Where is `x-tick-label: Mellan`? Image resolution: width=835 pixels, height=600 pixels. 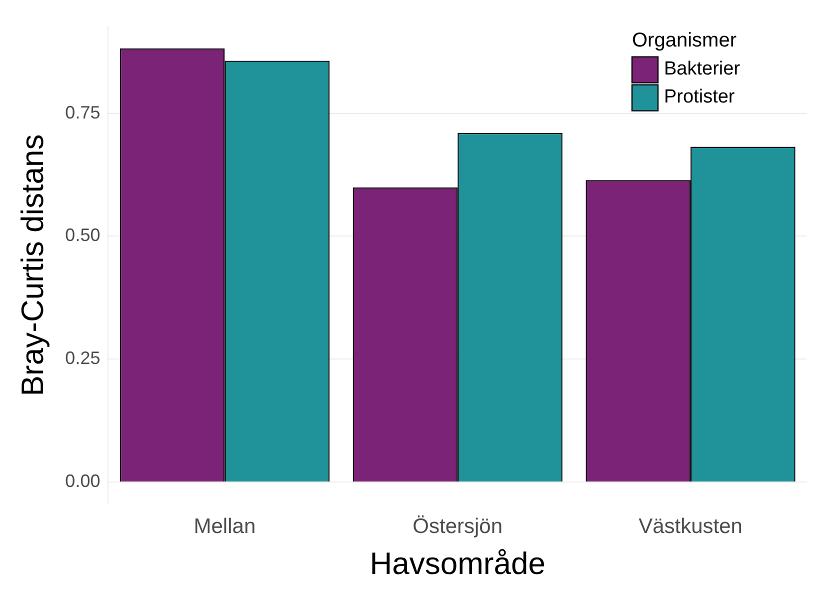
x-tick-label: Mellan is located at coordinates (225, 526).